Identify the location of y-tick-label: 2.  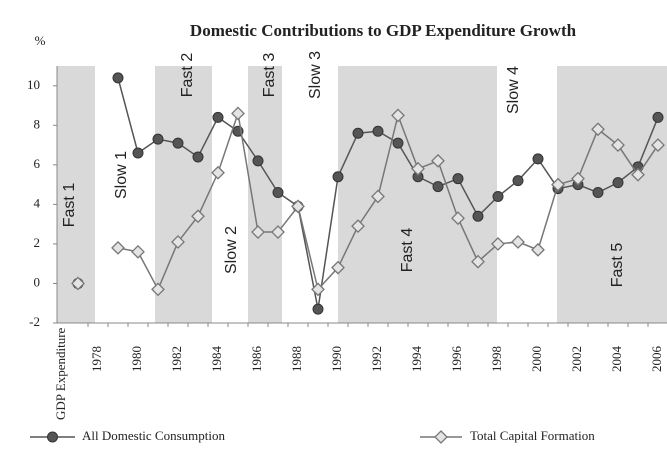
(37, 242).